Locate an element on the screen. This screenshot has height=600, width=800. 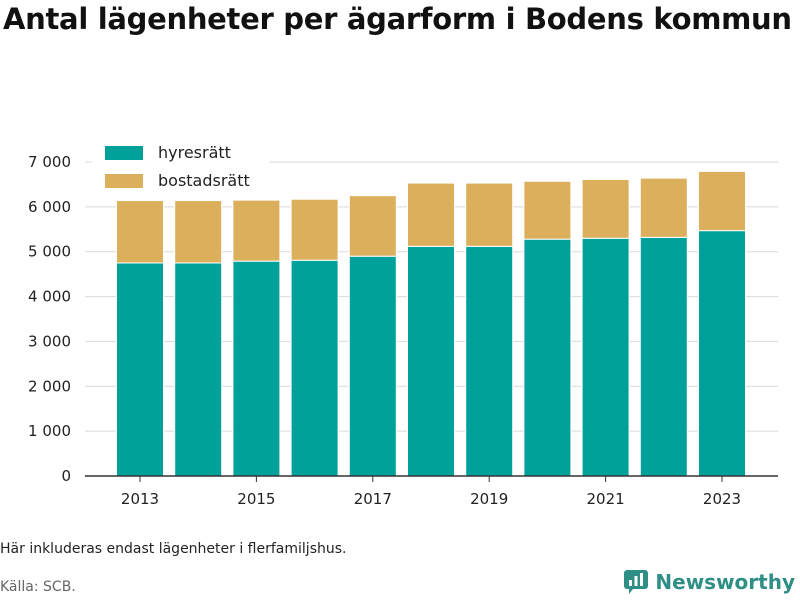
y-tick-label: 5 000 is located at coordinates (49, 252).